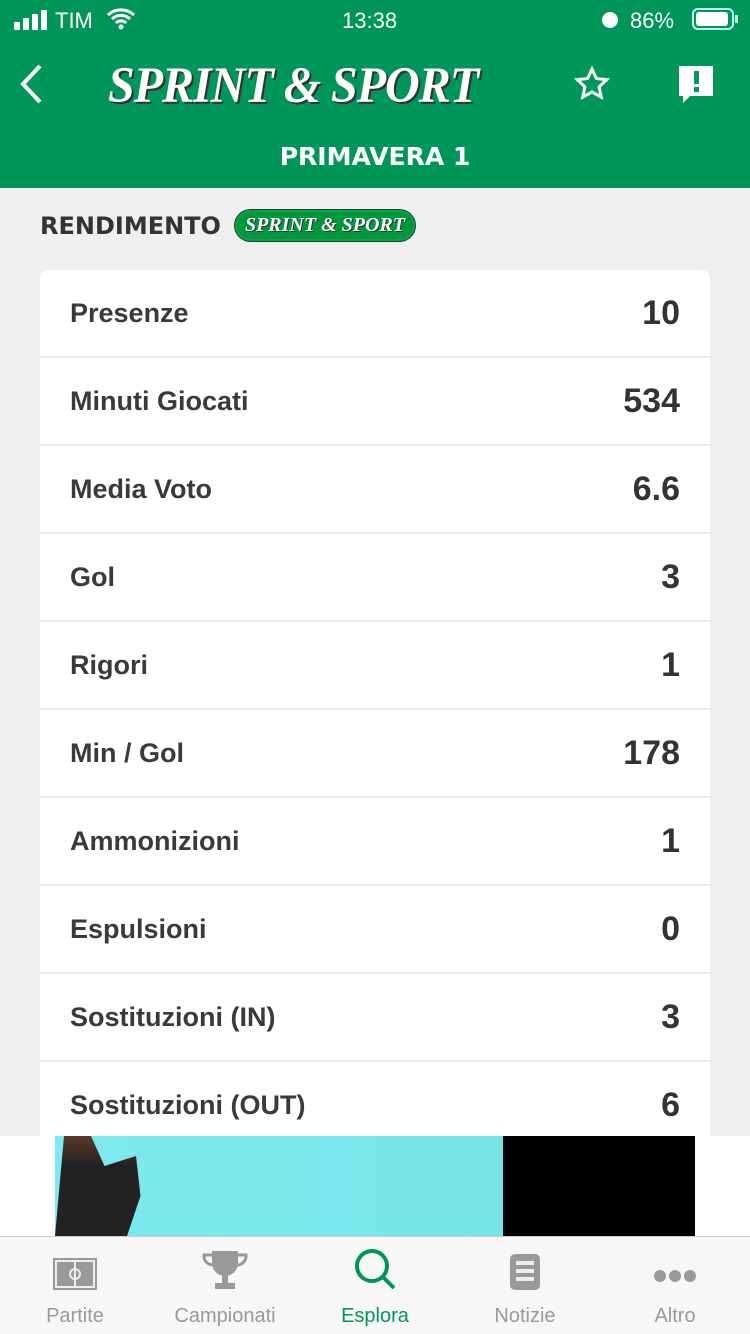 Image resolution: width=750 pixels, height=1334 pixels. What do you see at coordinates (375, 314) in the screenshot?
I see `stat-row: Presenze 10` at bounding box center [375, 314].